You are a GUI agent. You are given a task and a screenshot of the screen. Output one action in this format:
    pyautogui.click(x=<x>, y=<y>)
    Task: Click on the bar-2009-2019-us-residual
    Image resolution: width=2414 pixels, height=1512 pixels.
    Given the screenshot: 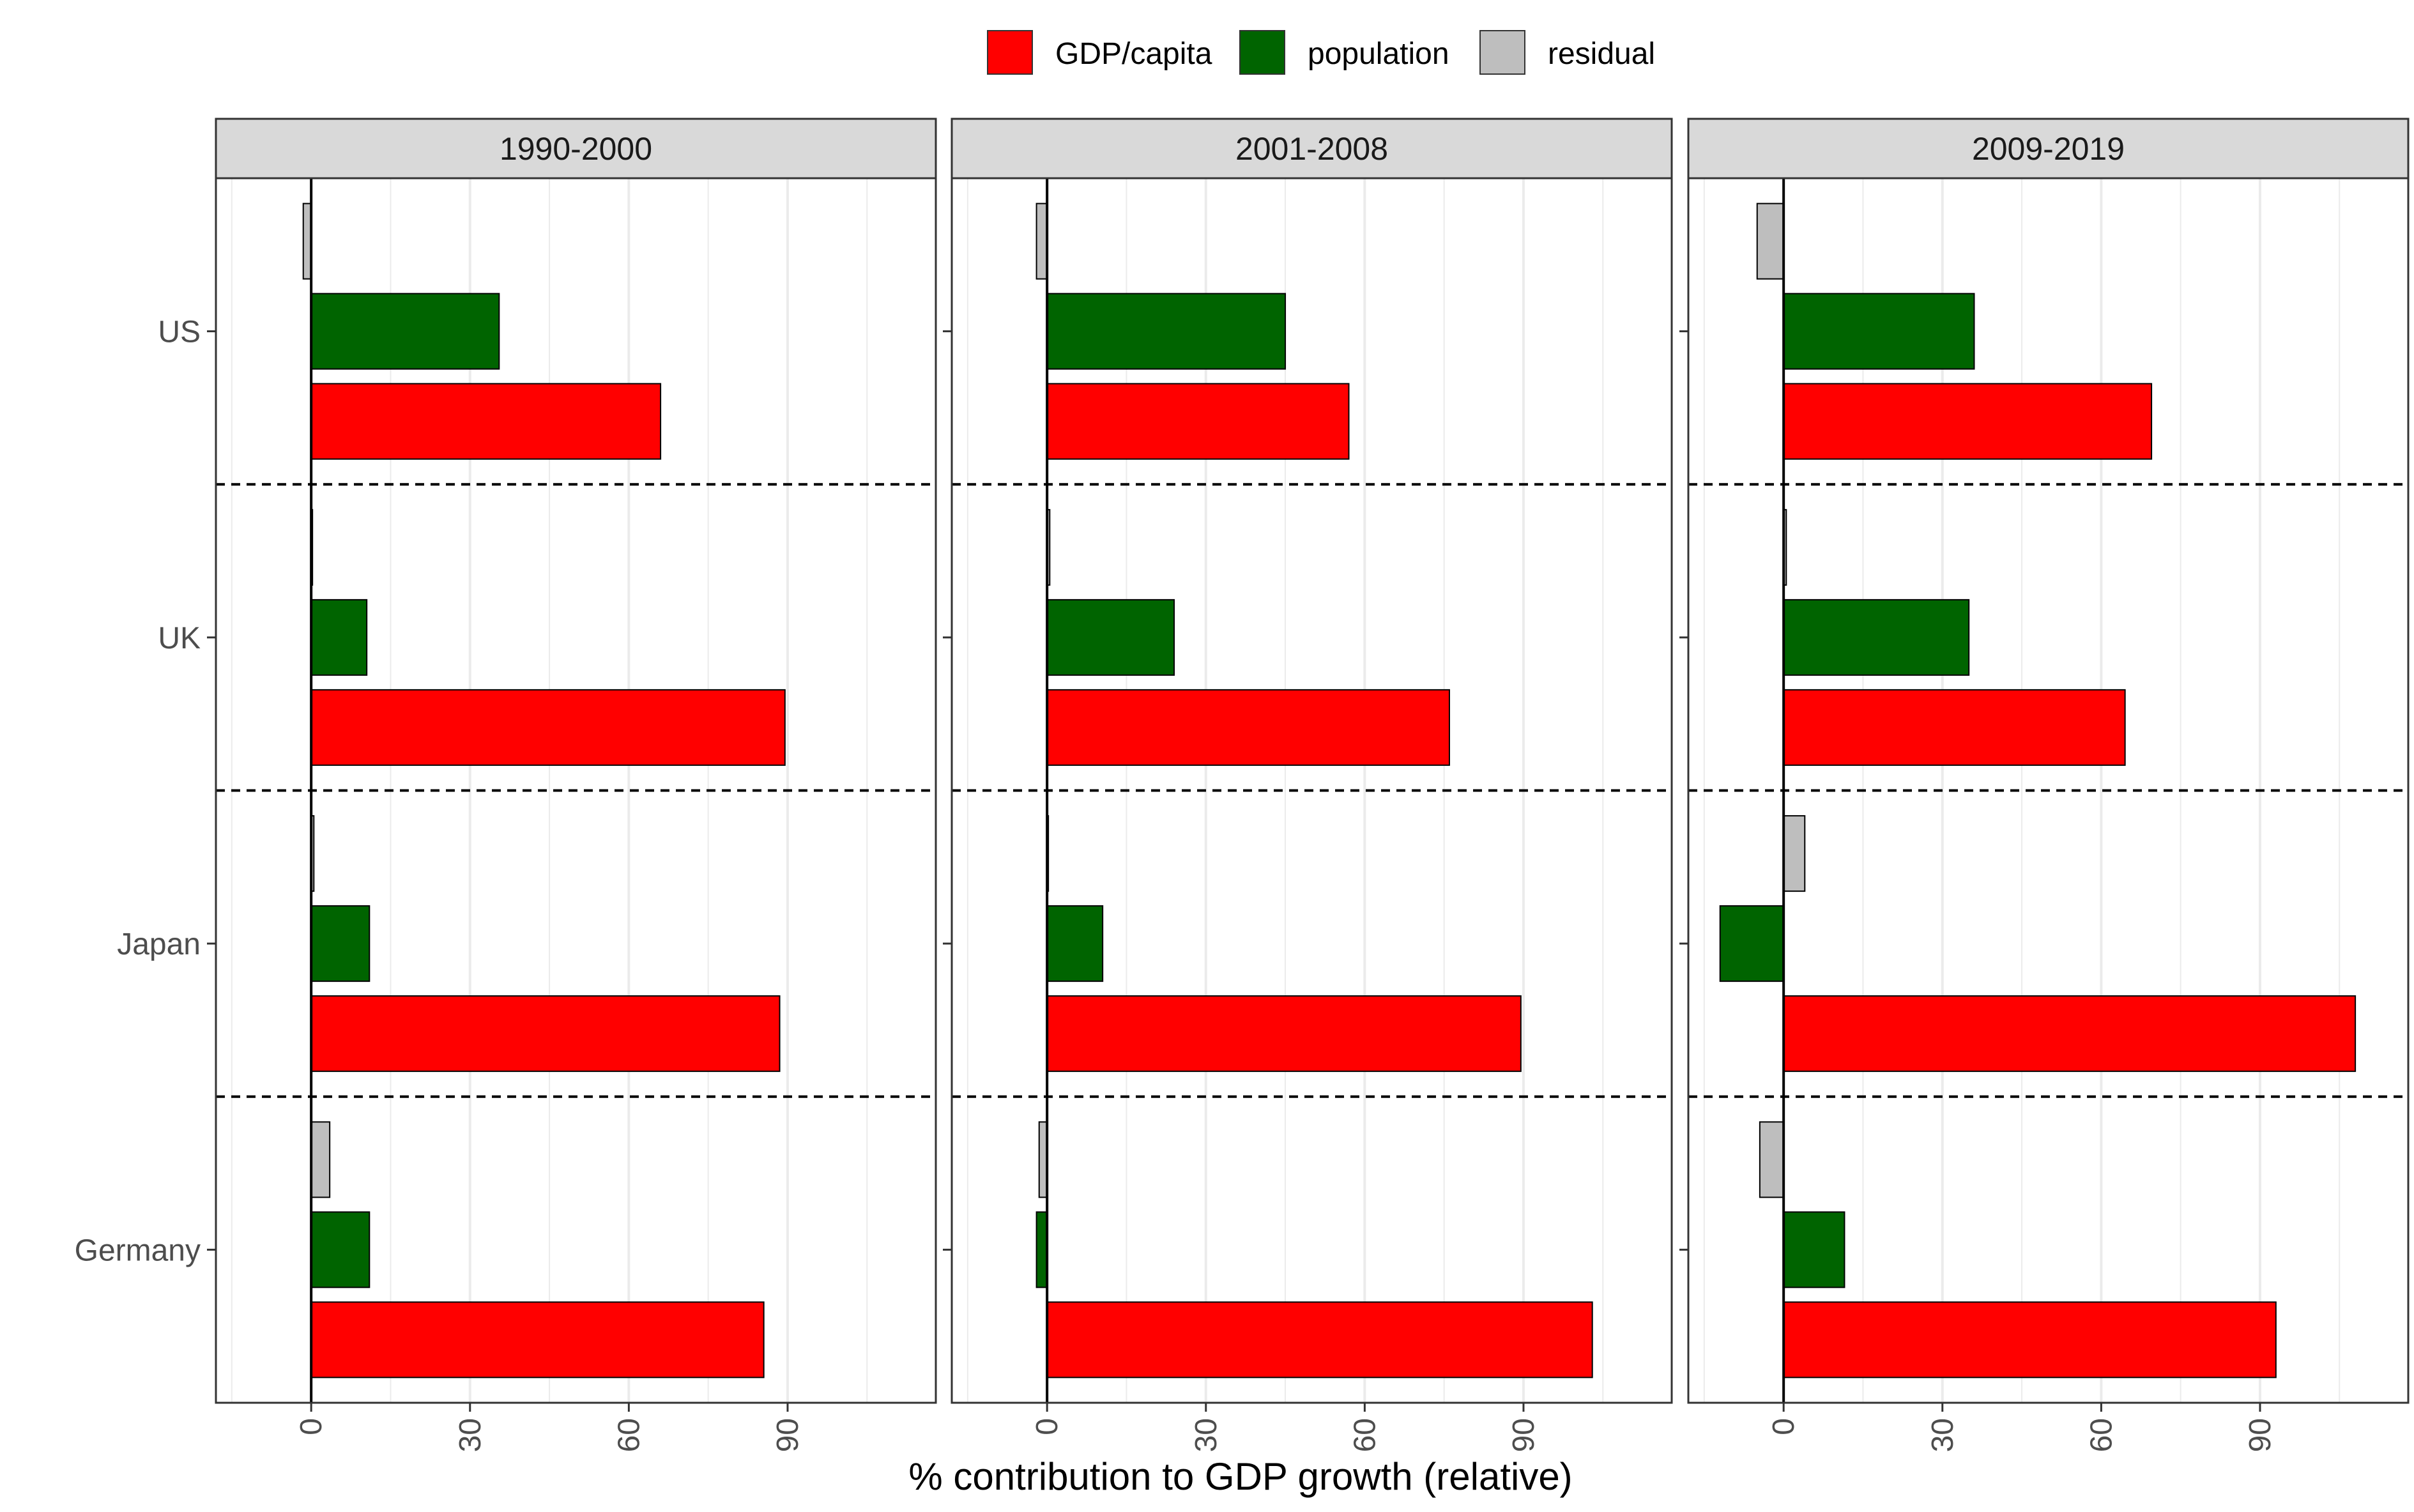 What is the action you would take?
    pyautogui.click(x=1770, y=241)
    